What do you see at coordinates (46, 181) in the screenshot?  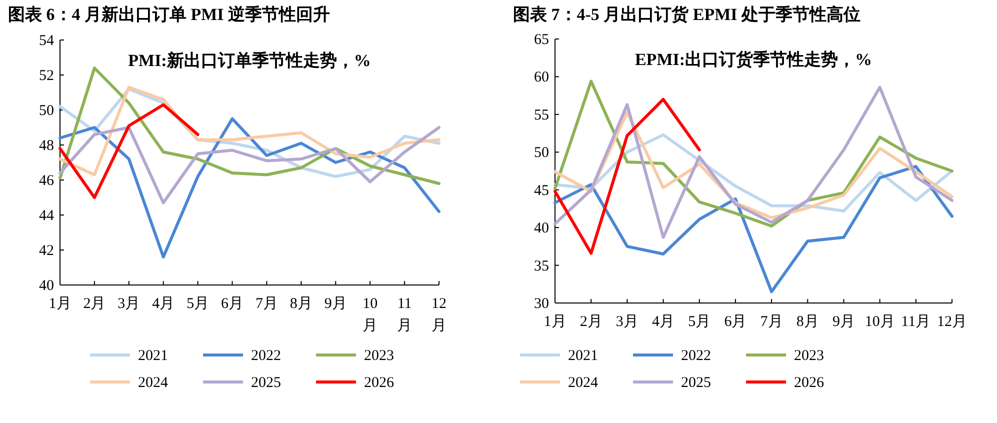 I see `y-tick-label: 46` at bounding box center [46, 181].